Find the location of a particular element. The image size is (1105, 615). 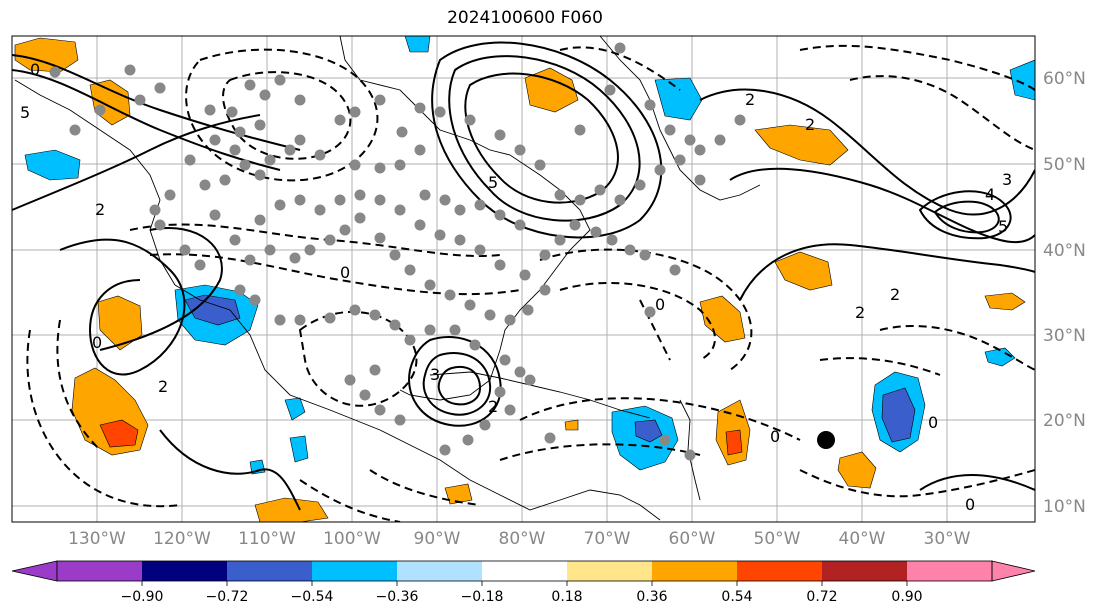

lon-label: 100°W is located at coordinates (352, 539).